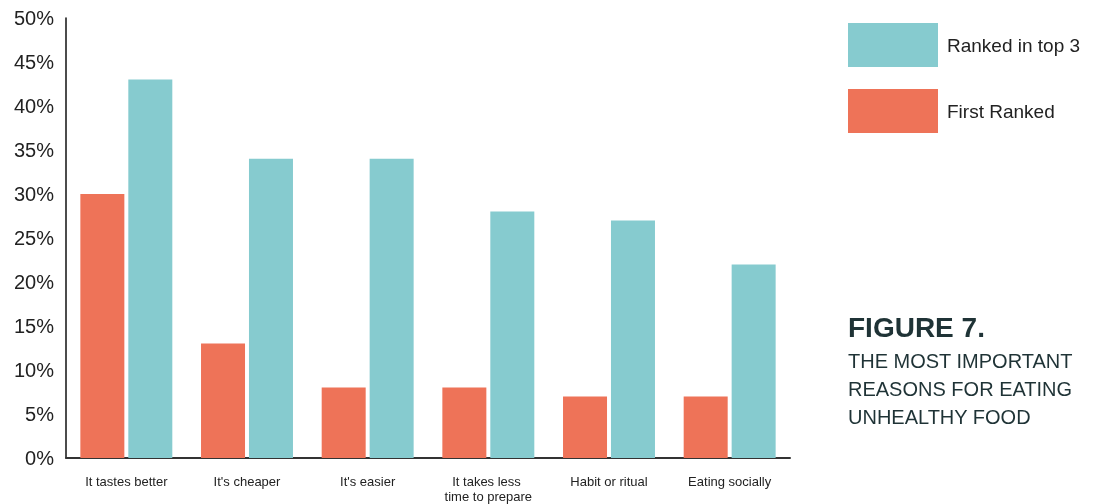 The width and height of the screenshot is (1101, 504). I want to click on x-tick-label: Habit or ritual, so click(609, 481).